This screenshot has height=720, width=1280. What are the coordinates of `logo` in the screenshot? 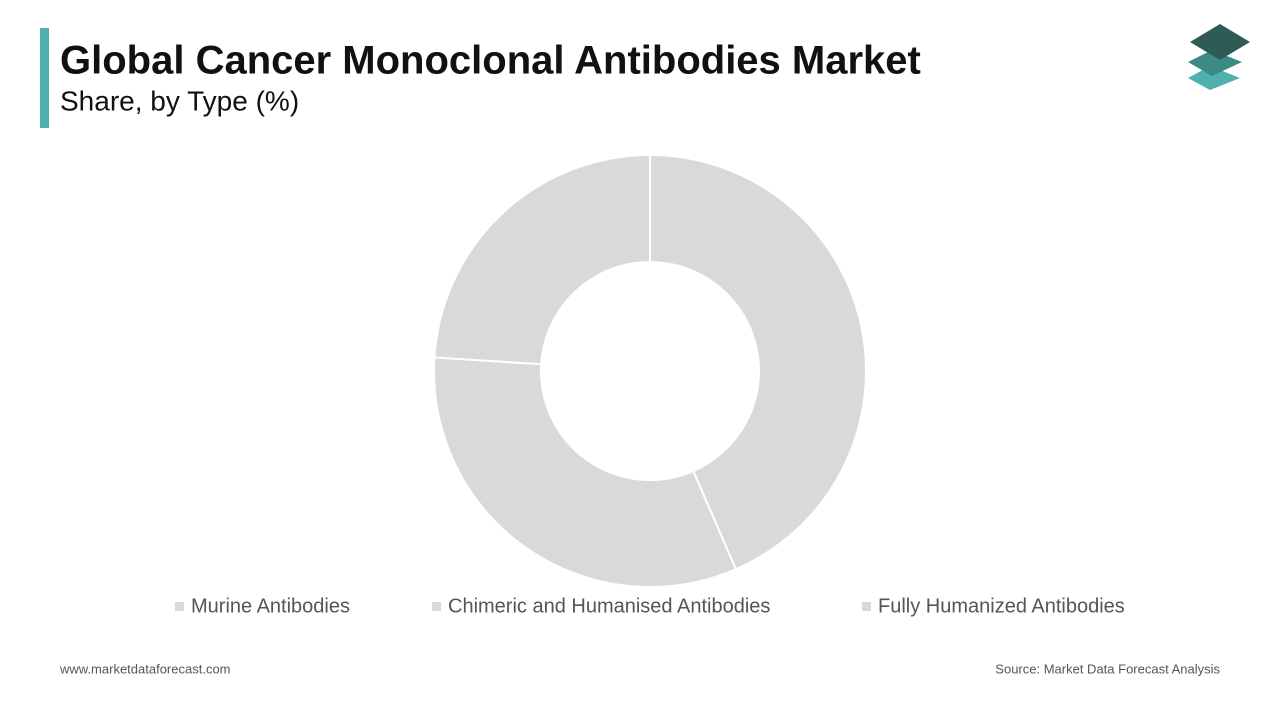 It's located at (1219, 57).